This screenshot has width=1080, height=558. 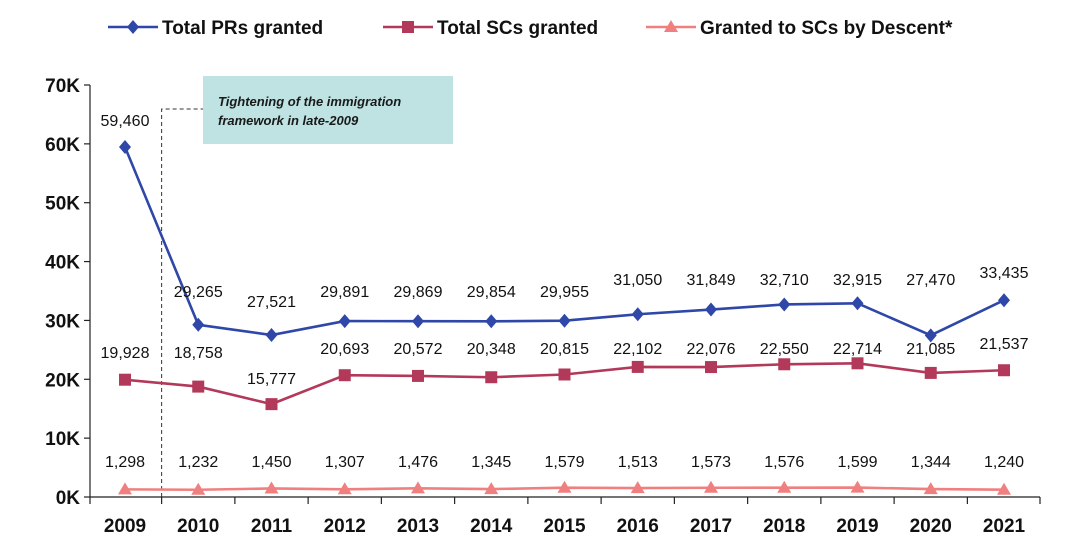 What do you see at coordinates (711, 280) in the screenshot?
I see `data-label-total-prs-granted: 31,849` at bounding box center [711, 280].